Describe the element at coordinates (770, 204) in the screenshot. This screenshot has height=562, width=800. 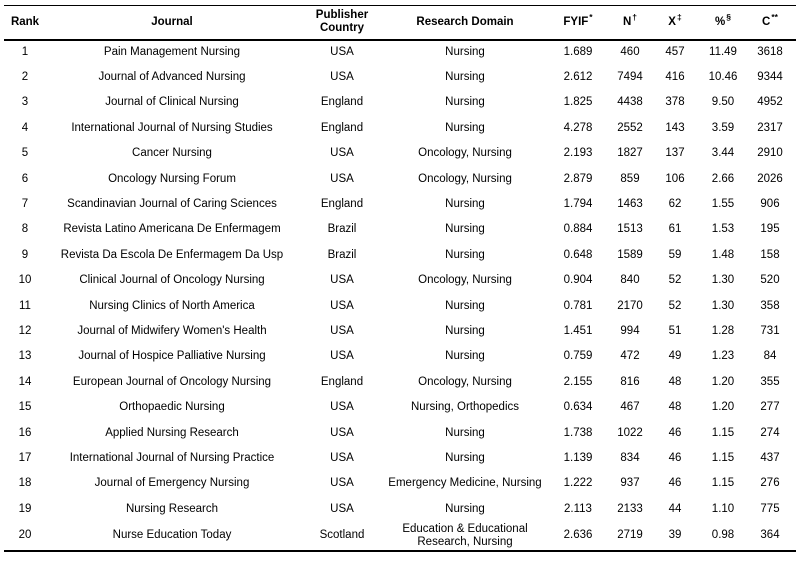
I see `cell-c: 906` at that location.